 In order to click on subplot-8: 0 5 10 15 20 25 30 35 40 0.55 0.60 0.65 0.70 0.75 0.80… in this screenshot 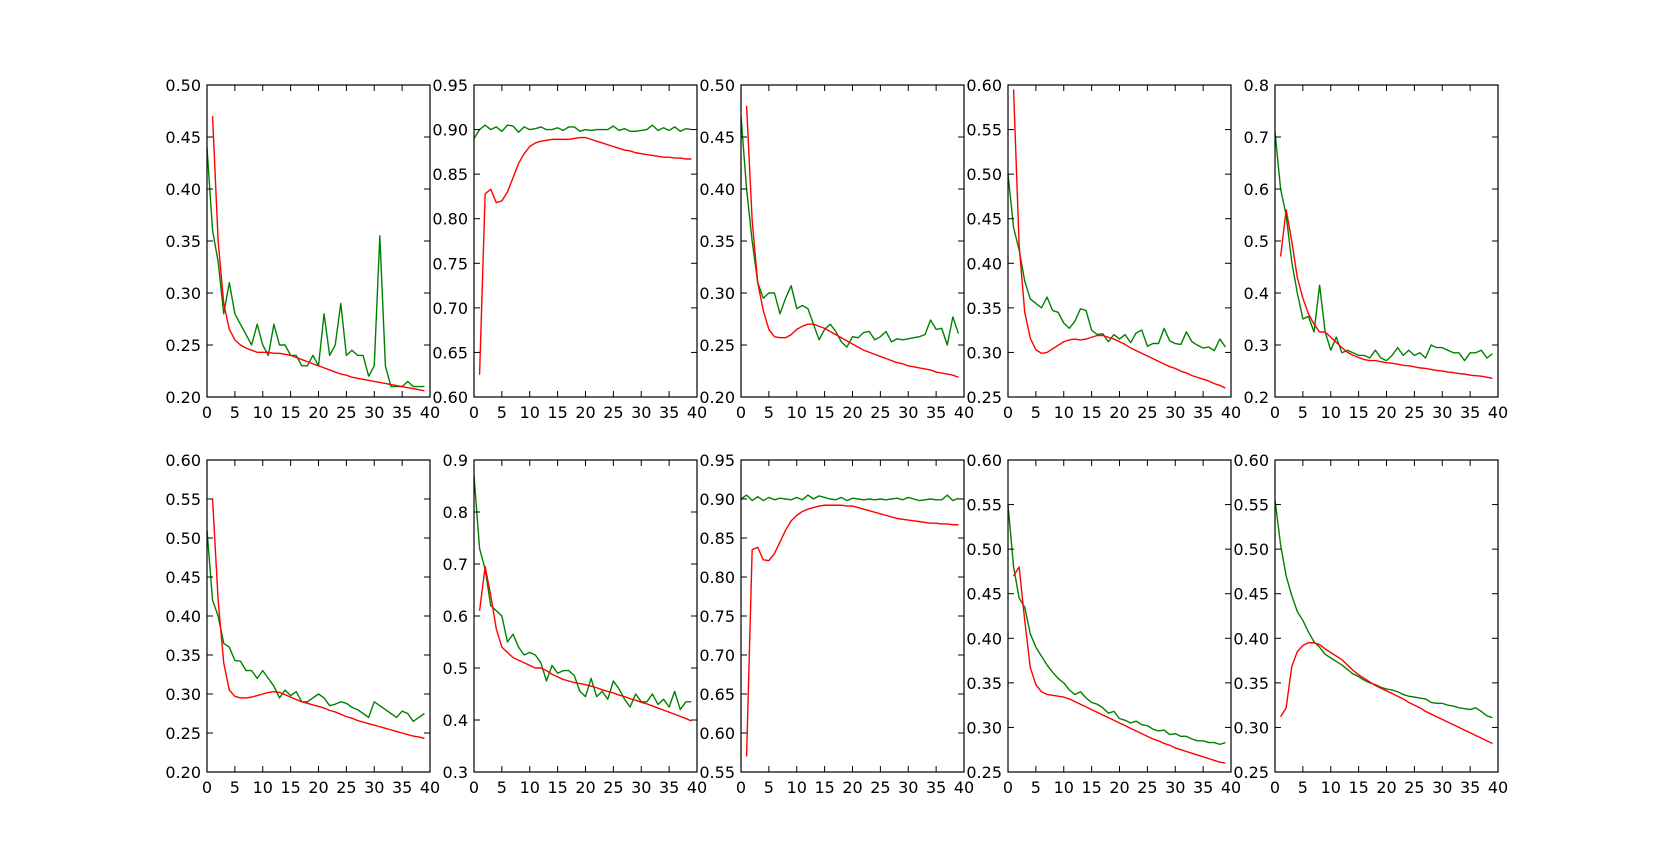, I will do `click(836, 624)`.